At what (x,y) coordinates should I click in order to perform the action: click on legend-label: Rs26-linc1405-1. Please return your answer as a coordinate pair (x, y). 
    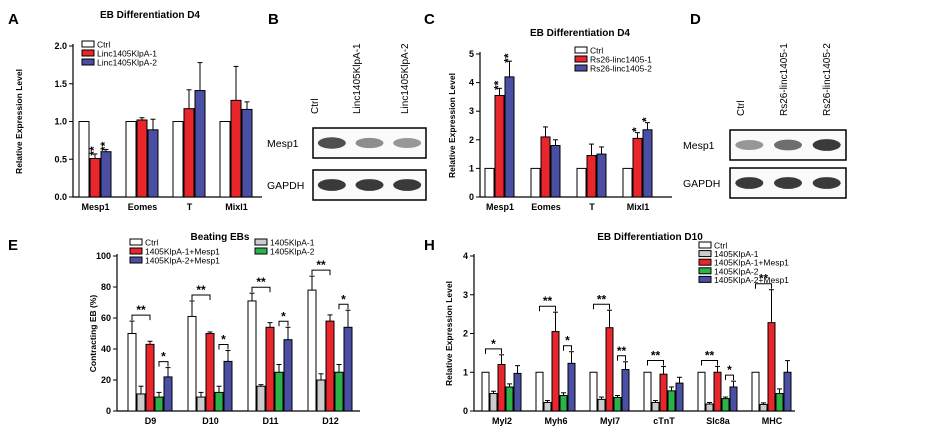
    Looking at the image, I should click on (621, 60).